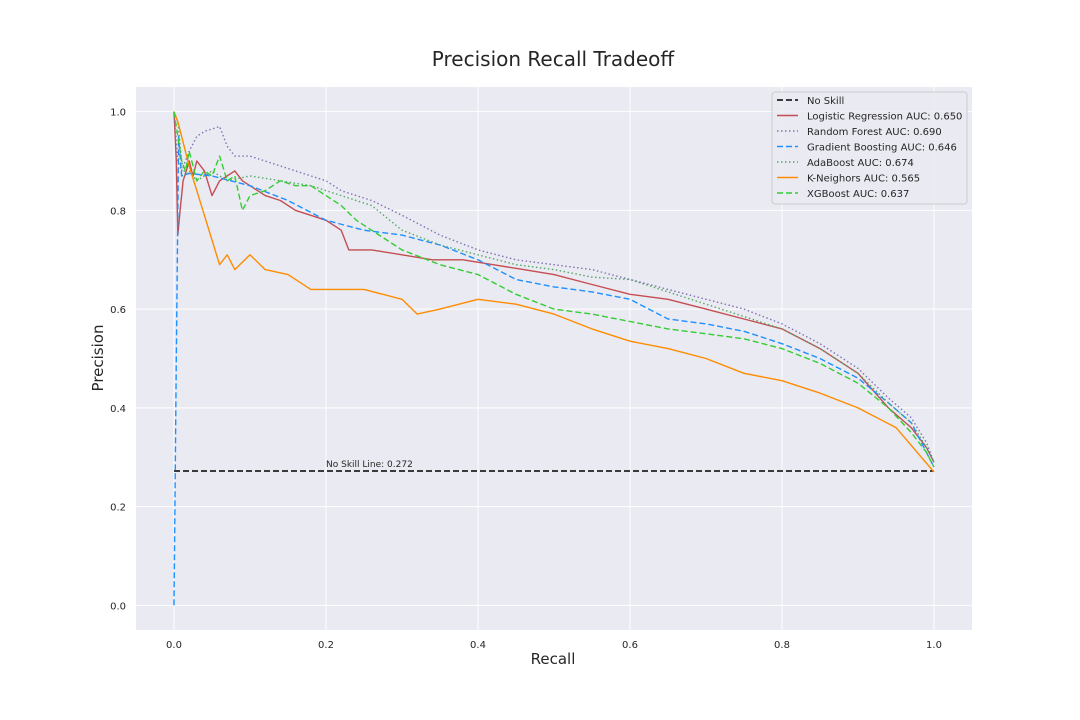 This screenshot has width=1080, height=720. Describe the element at coordinates (554, 59) in the screenshot. I see `chart-title: Precision Recall Tradeoff` at that location.